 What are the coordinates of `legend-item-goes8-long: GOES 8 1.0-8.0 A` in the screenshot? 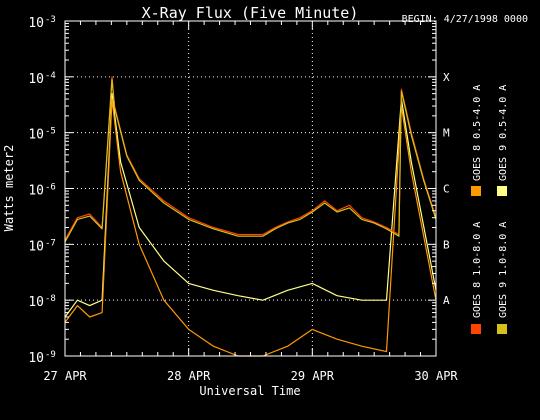 It's located at (477, 278).